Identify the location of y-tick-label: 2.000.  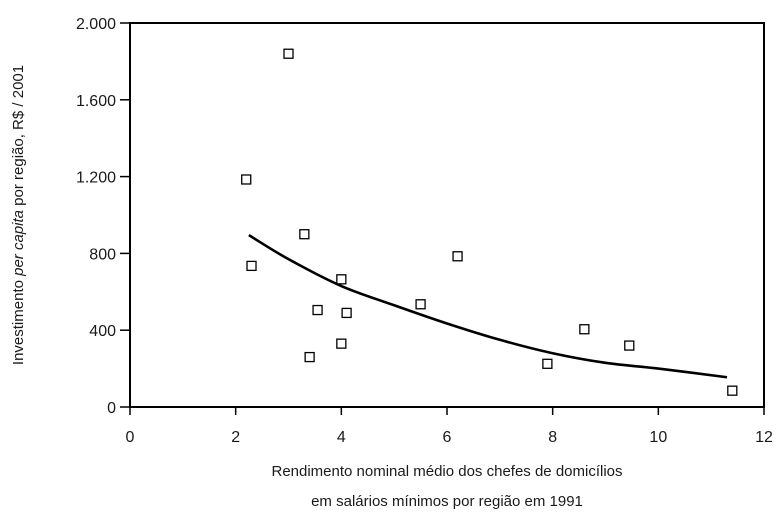
(96, 24).